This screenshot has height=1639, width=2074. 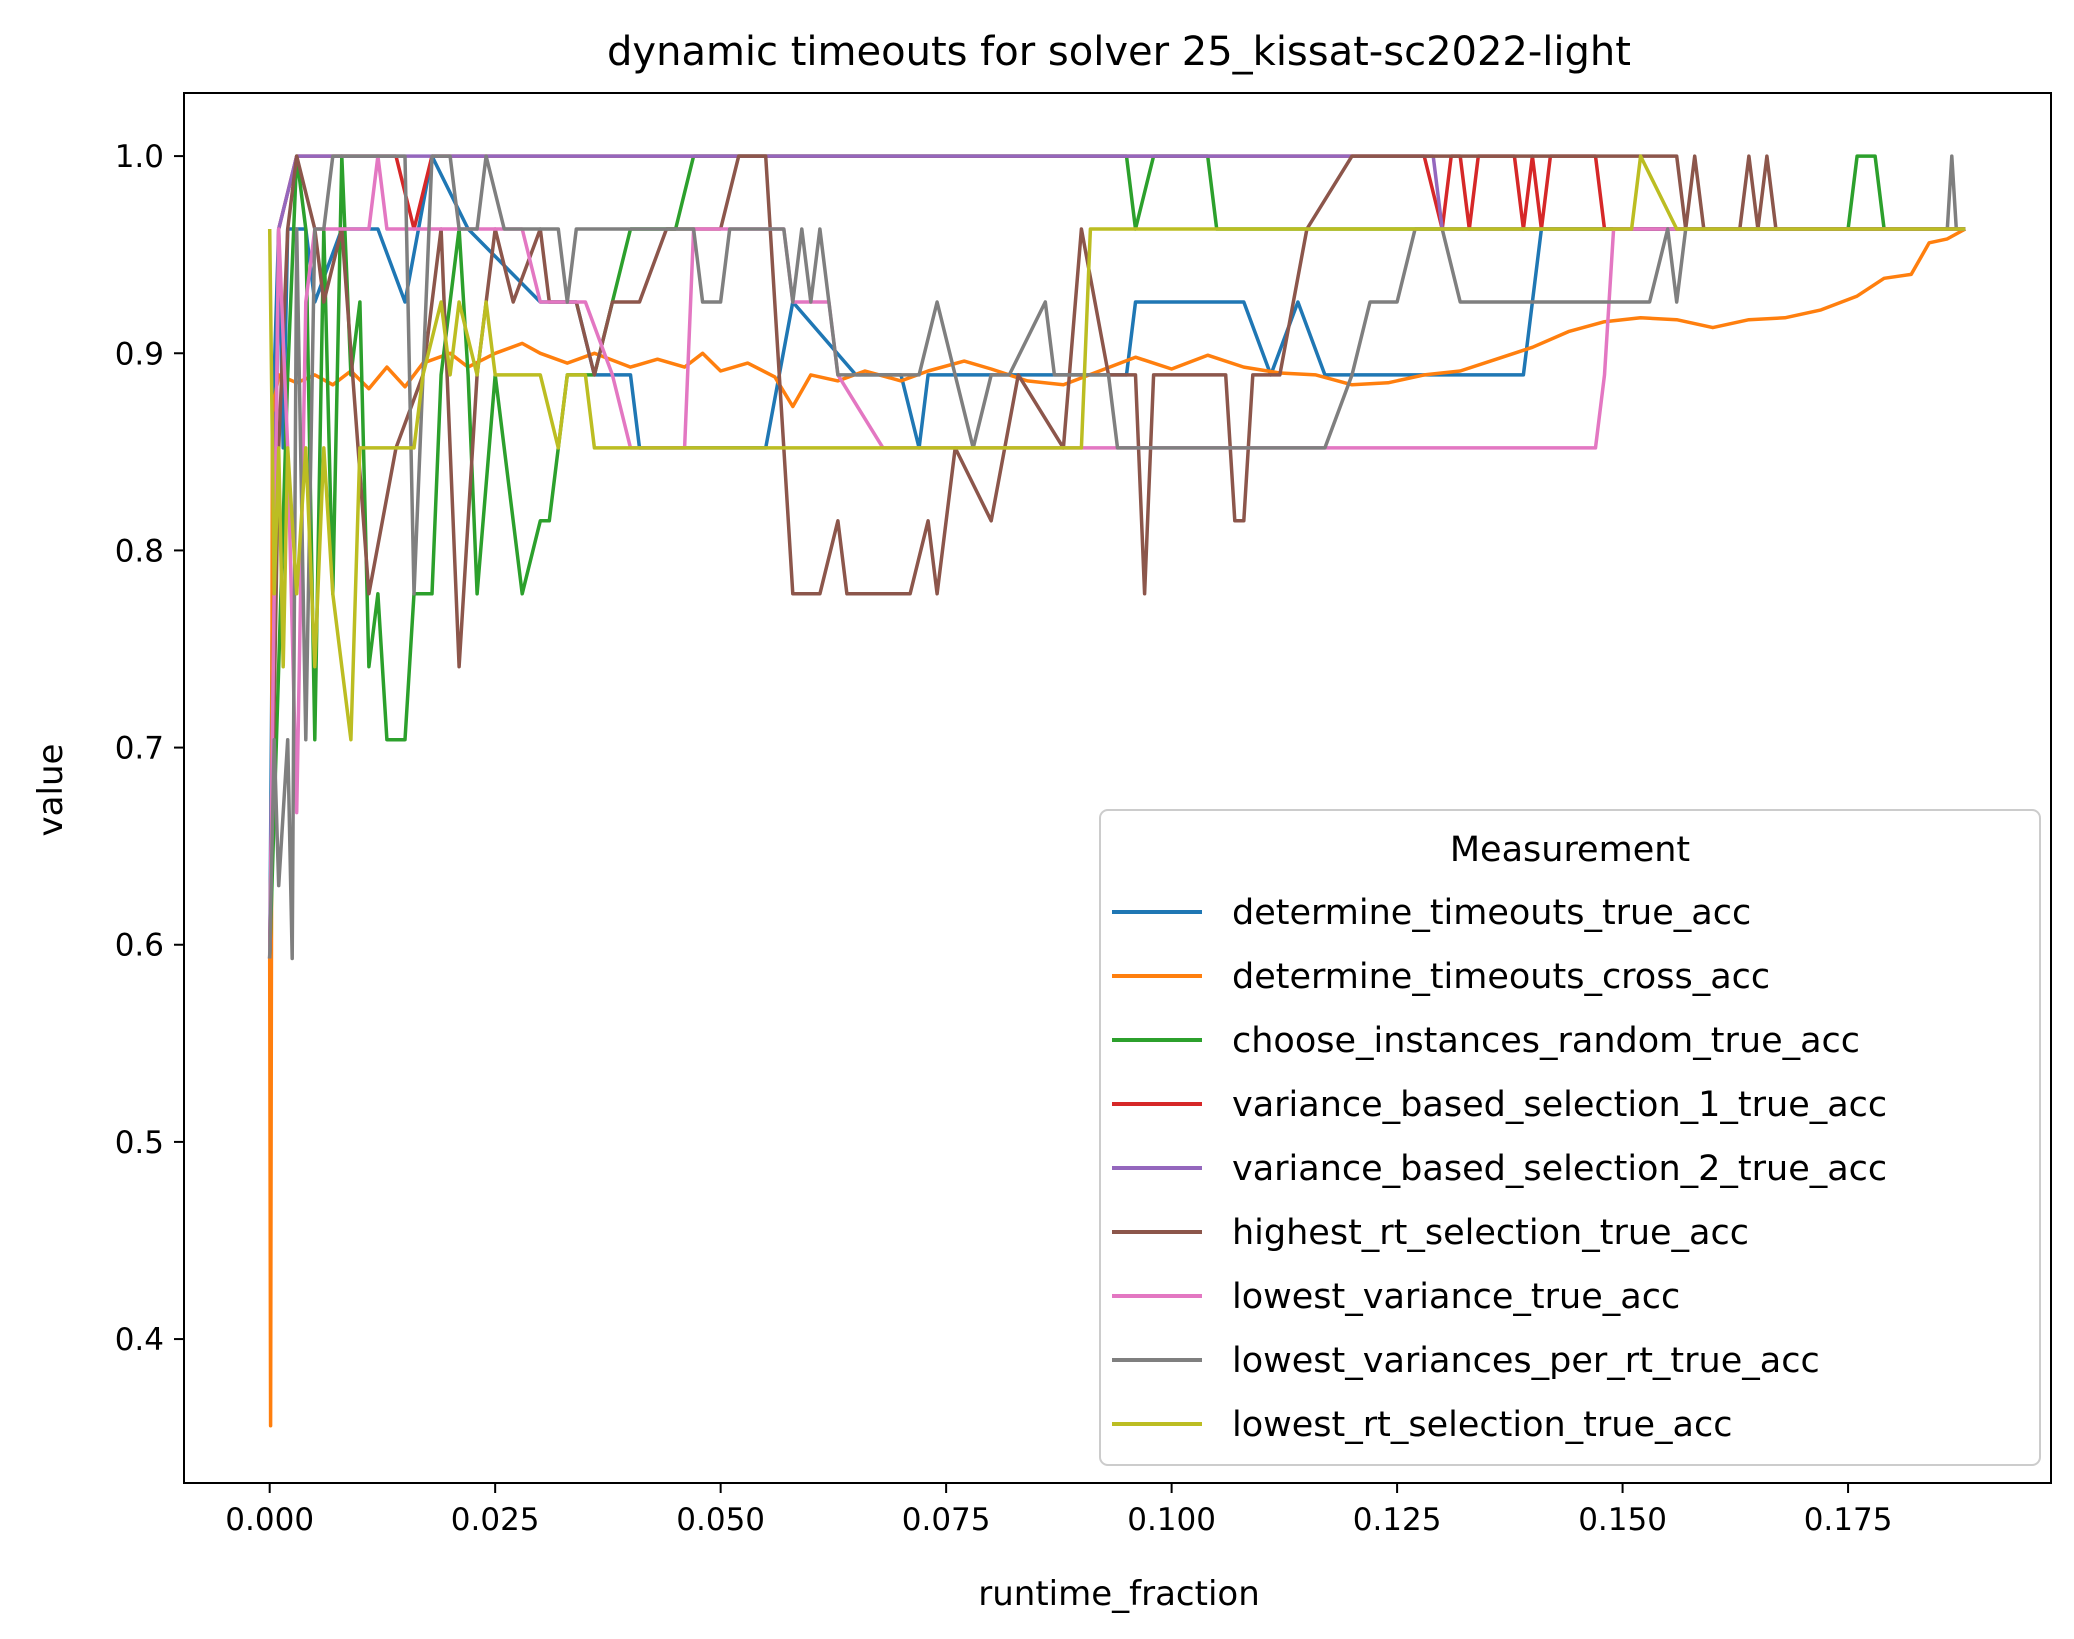 What do you see at coordinates (720, 1520) in the screenshot?
I see `x-tick-label: 0.050` at bounding box center [720, 1520].